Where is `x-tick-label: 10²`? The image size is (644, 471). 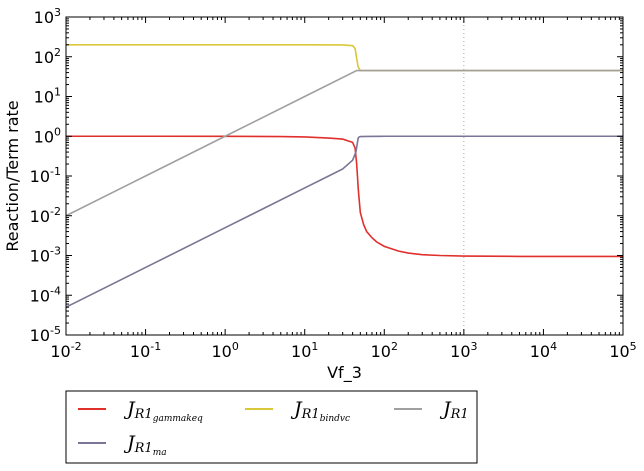 x-tick-label: 10² is located at coordinates (384, 350).